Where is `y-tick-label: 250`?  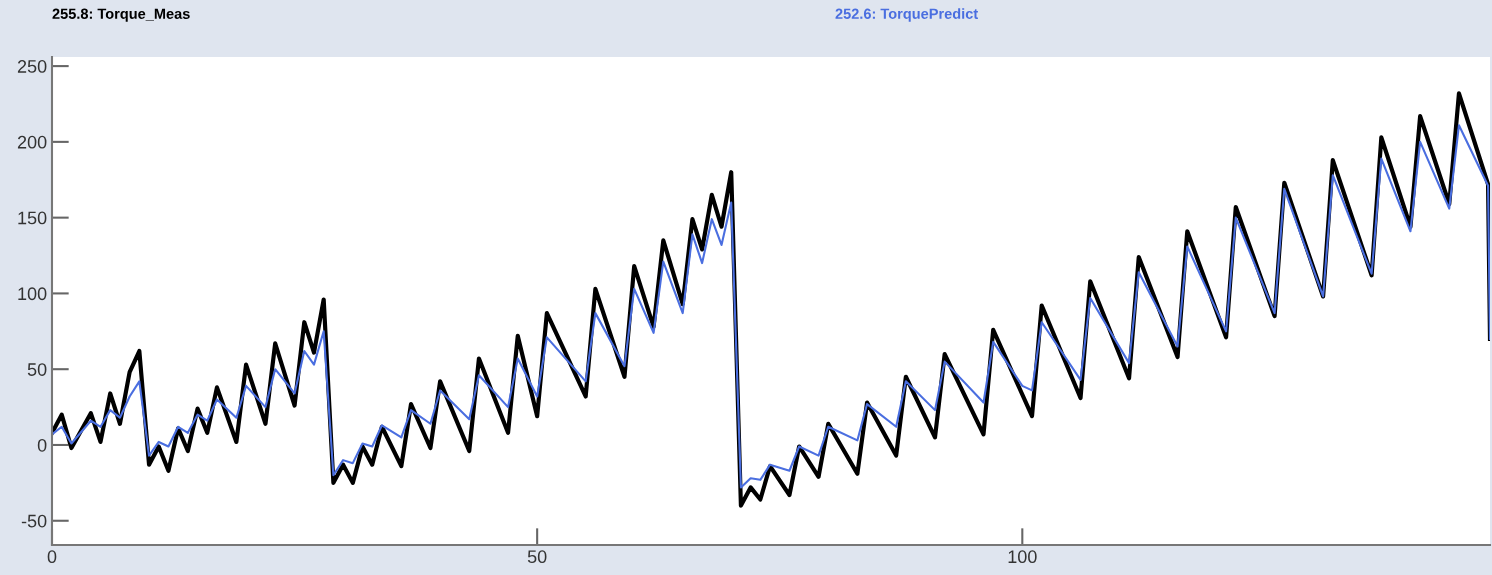 y-tick-label: 250 is located at coordinates (32, 66).